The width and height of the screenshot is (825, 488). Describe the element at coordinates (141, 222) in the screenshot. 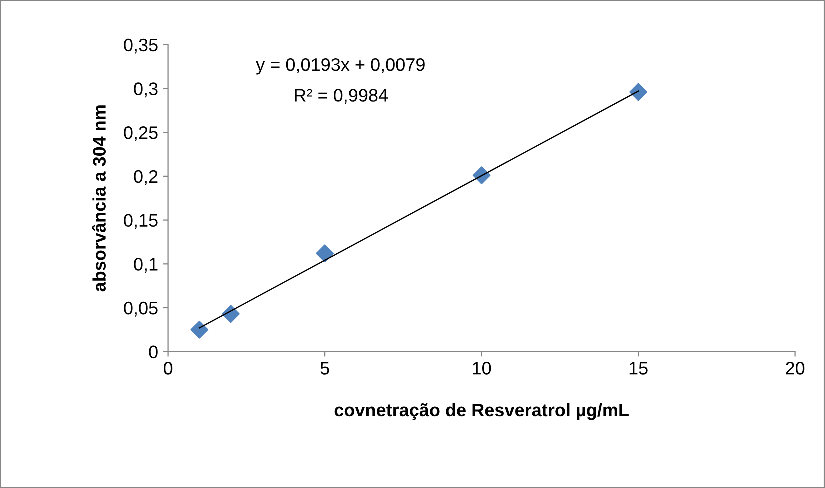

I see `y-tick-label: 0,15` at that location.